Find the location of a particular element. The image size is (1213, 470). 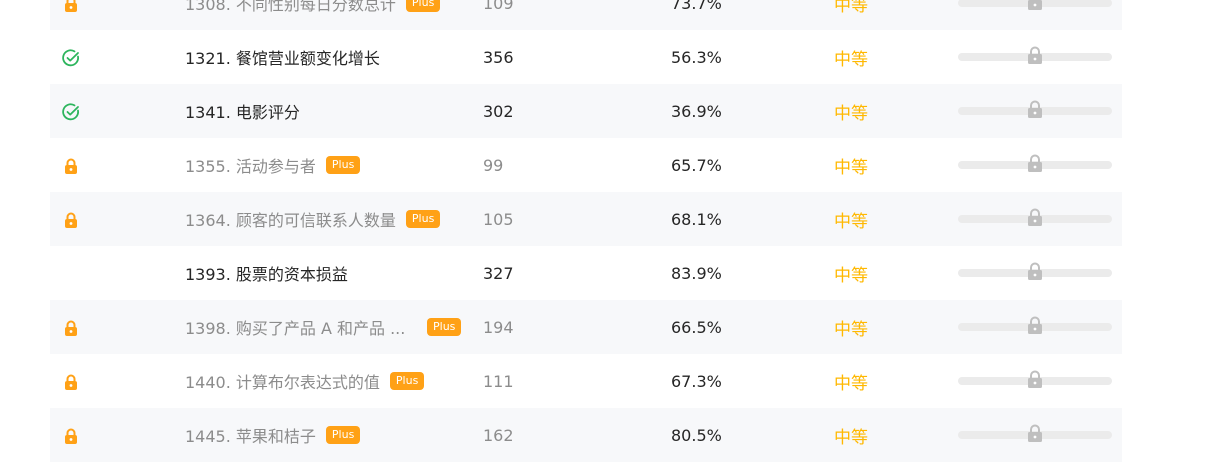

solution-count: 356 is located at coordinates (498, 57).